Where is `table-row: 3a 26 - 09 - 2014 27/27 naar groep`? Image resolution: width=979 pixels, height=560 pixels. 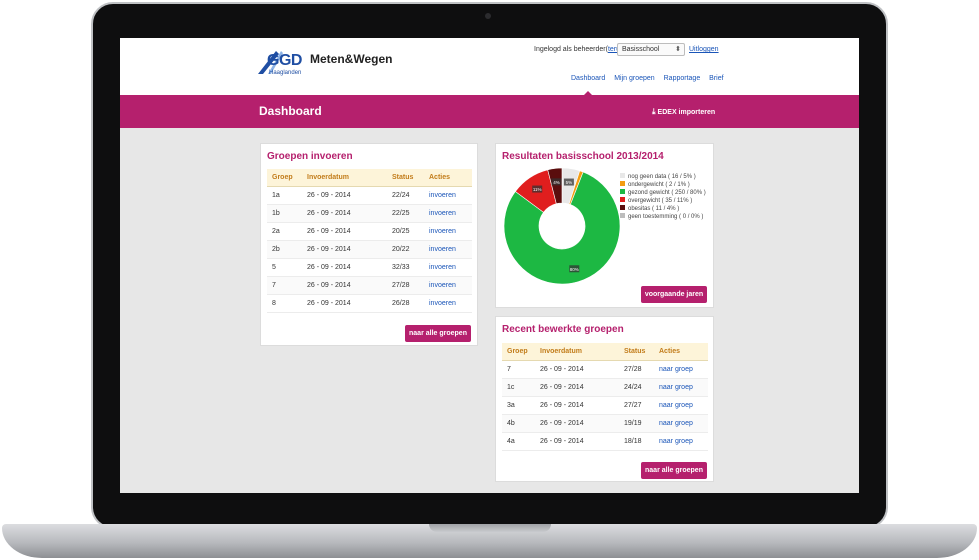
table-row: 3a 26 - 09 - 2014 27/27 naar groep is located at coordinates (605, 405).